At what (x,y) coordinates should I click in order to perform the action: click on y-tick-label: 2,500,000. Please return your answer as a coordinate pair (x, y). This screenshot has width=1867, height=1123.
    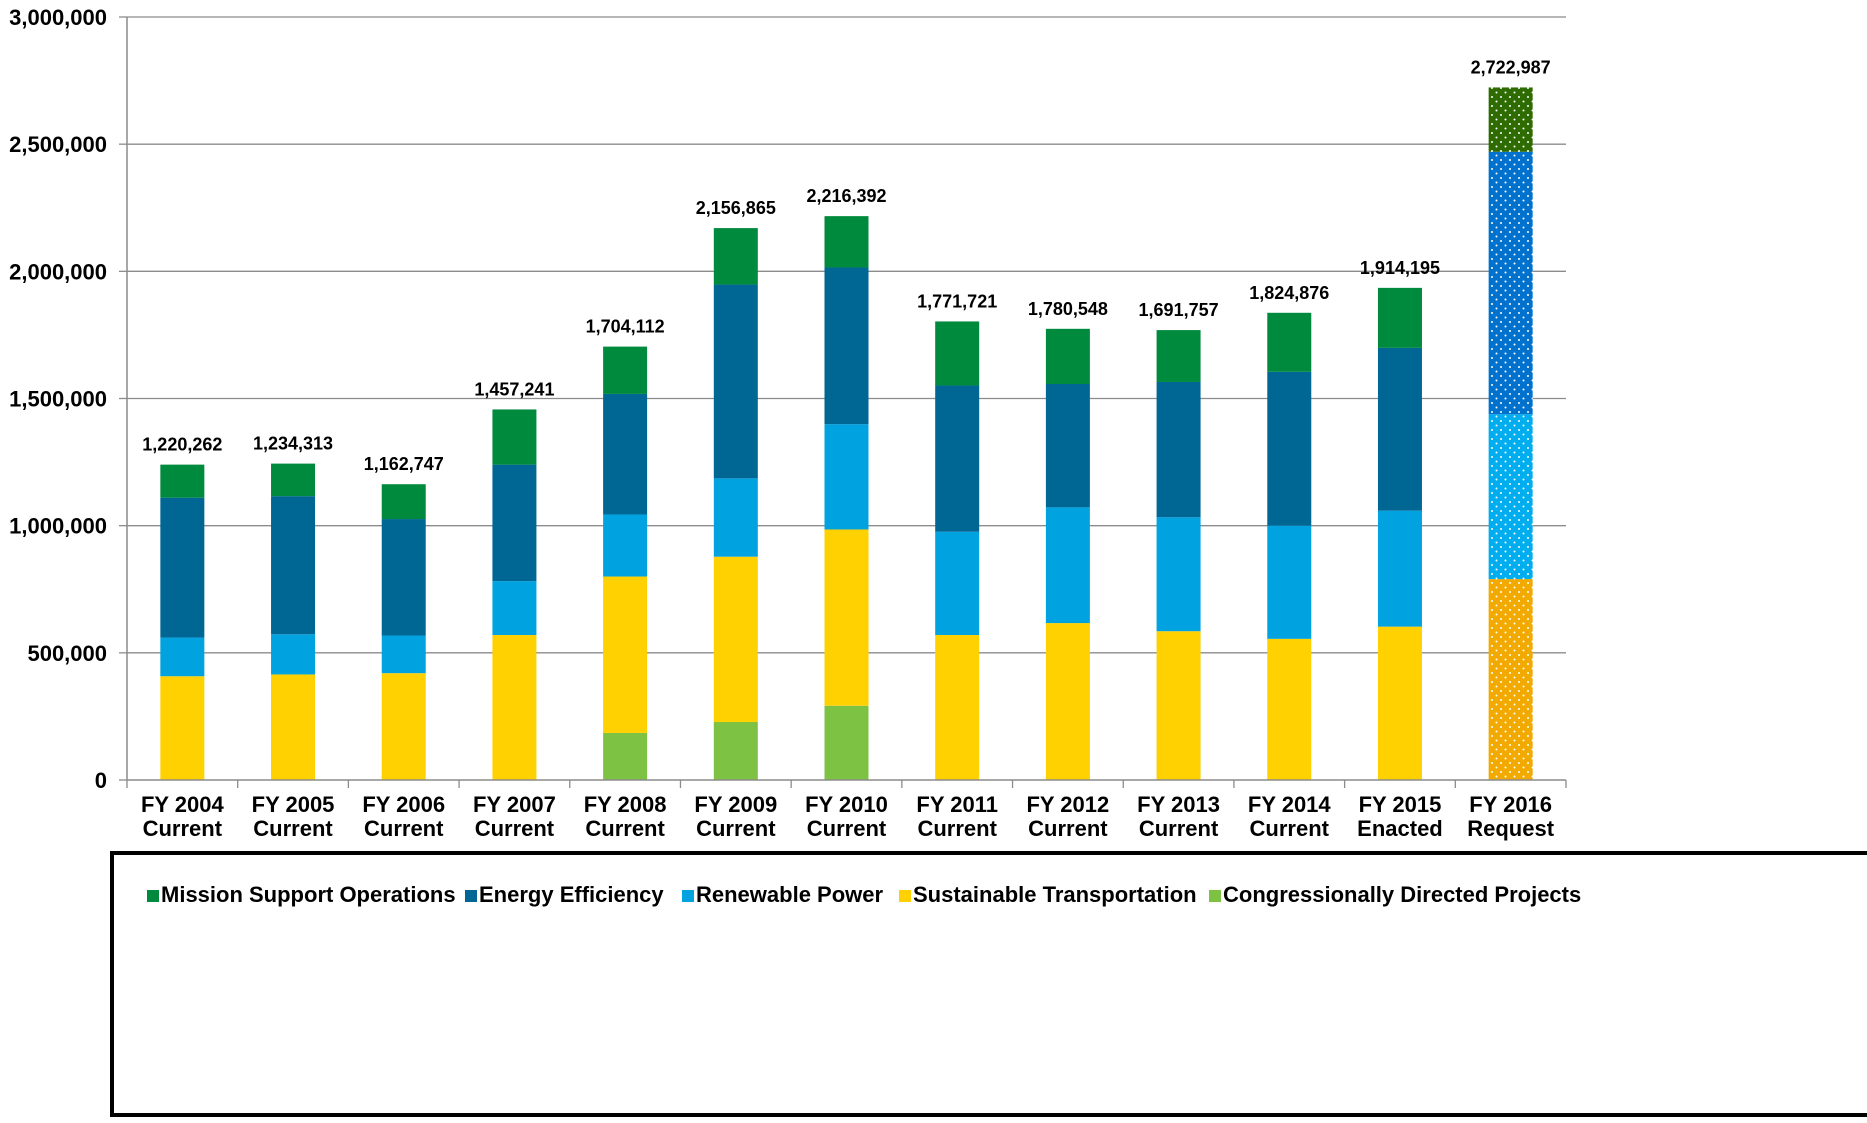
    Looking at the image, I should click on (58, 144).